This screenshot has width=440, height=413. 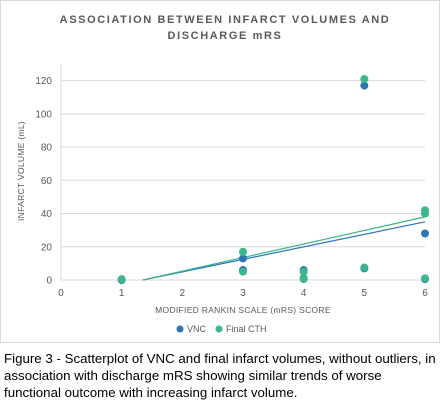 What do you see at coordinates (225, 20) in the screenshot?
I see `chart-title-line-1: ASSOCIATION BETWEEN INFARCT VOLUMES AND` at bounding box center [225, 20].